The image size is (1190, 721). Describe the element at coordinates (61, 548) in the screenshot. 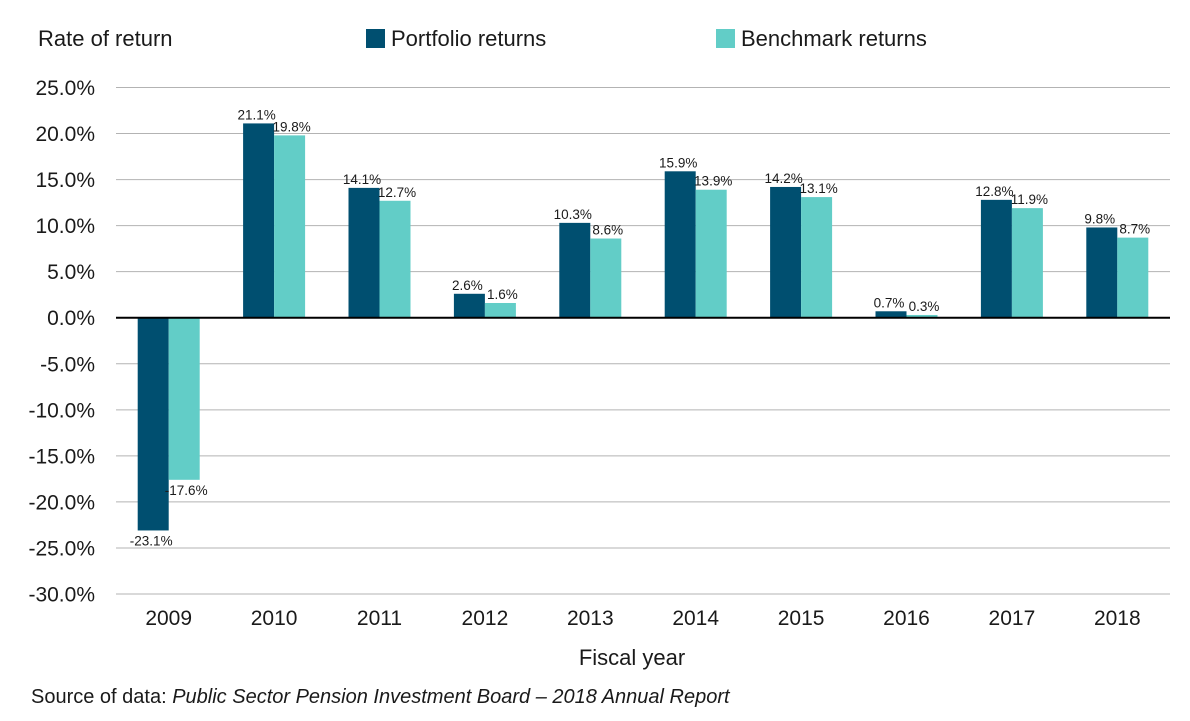

I see `y-tick-label: -25.0%` at that location.